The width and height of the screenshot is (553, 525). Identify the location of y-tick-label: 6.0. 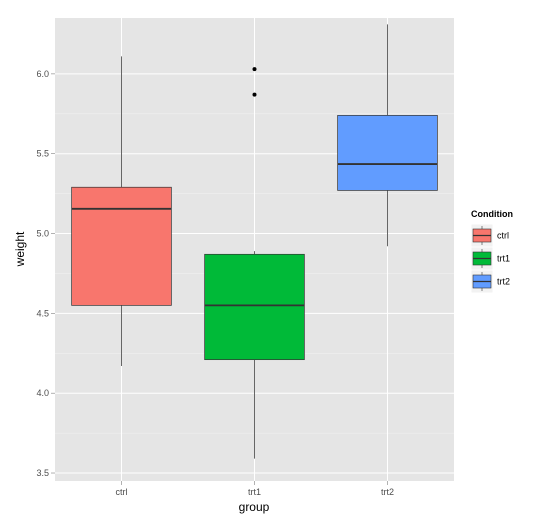
(42, 74).